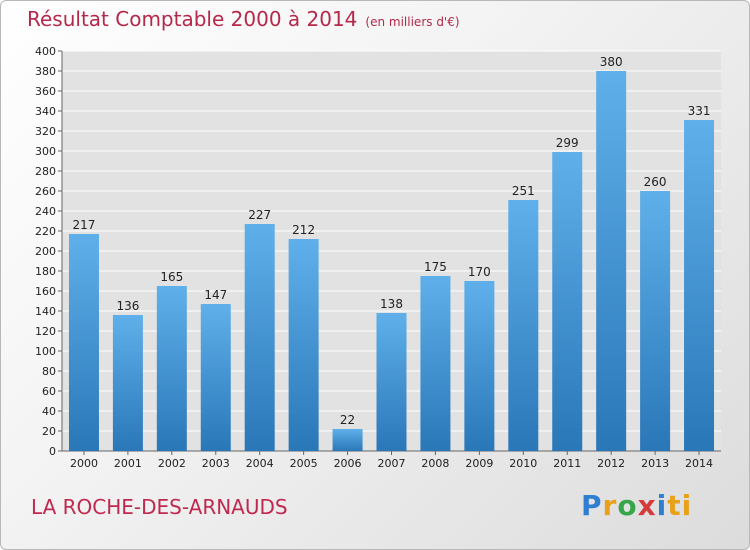  What do you see at coordinates (159, 507) in the screenshot?
I see `place-name: LA ROCHE-DES-ARNAUDS` at bounding box center [159, 507].